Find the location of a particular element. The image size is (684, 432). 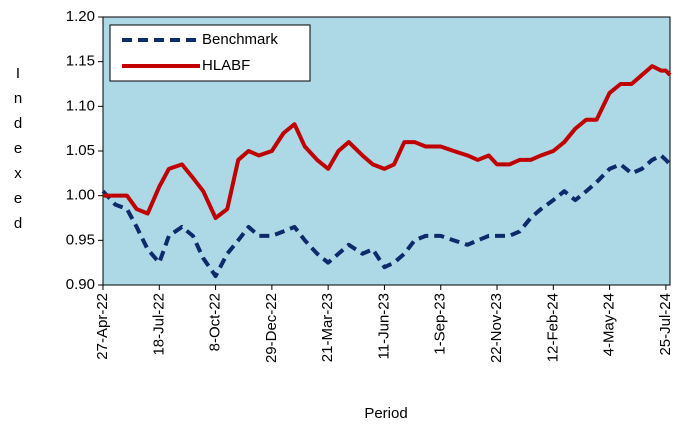

y-tick-label: 1.20 is located at coordinates (80, 16).